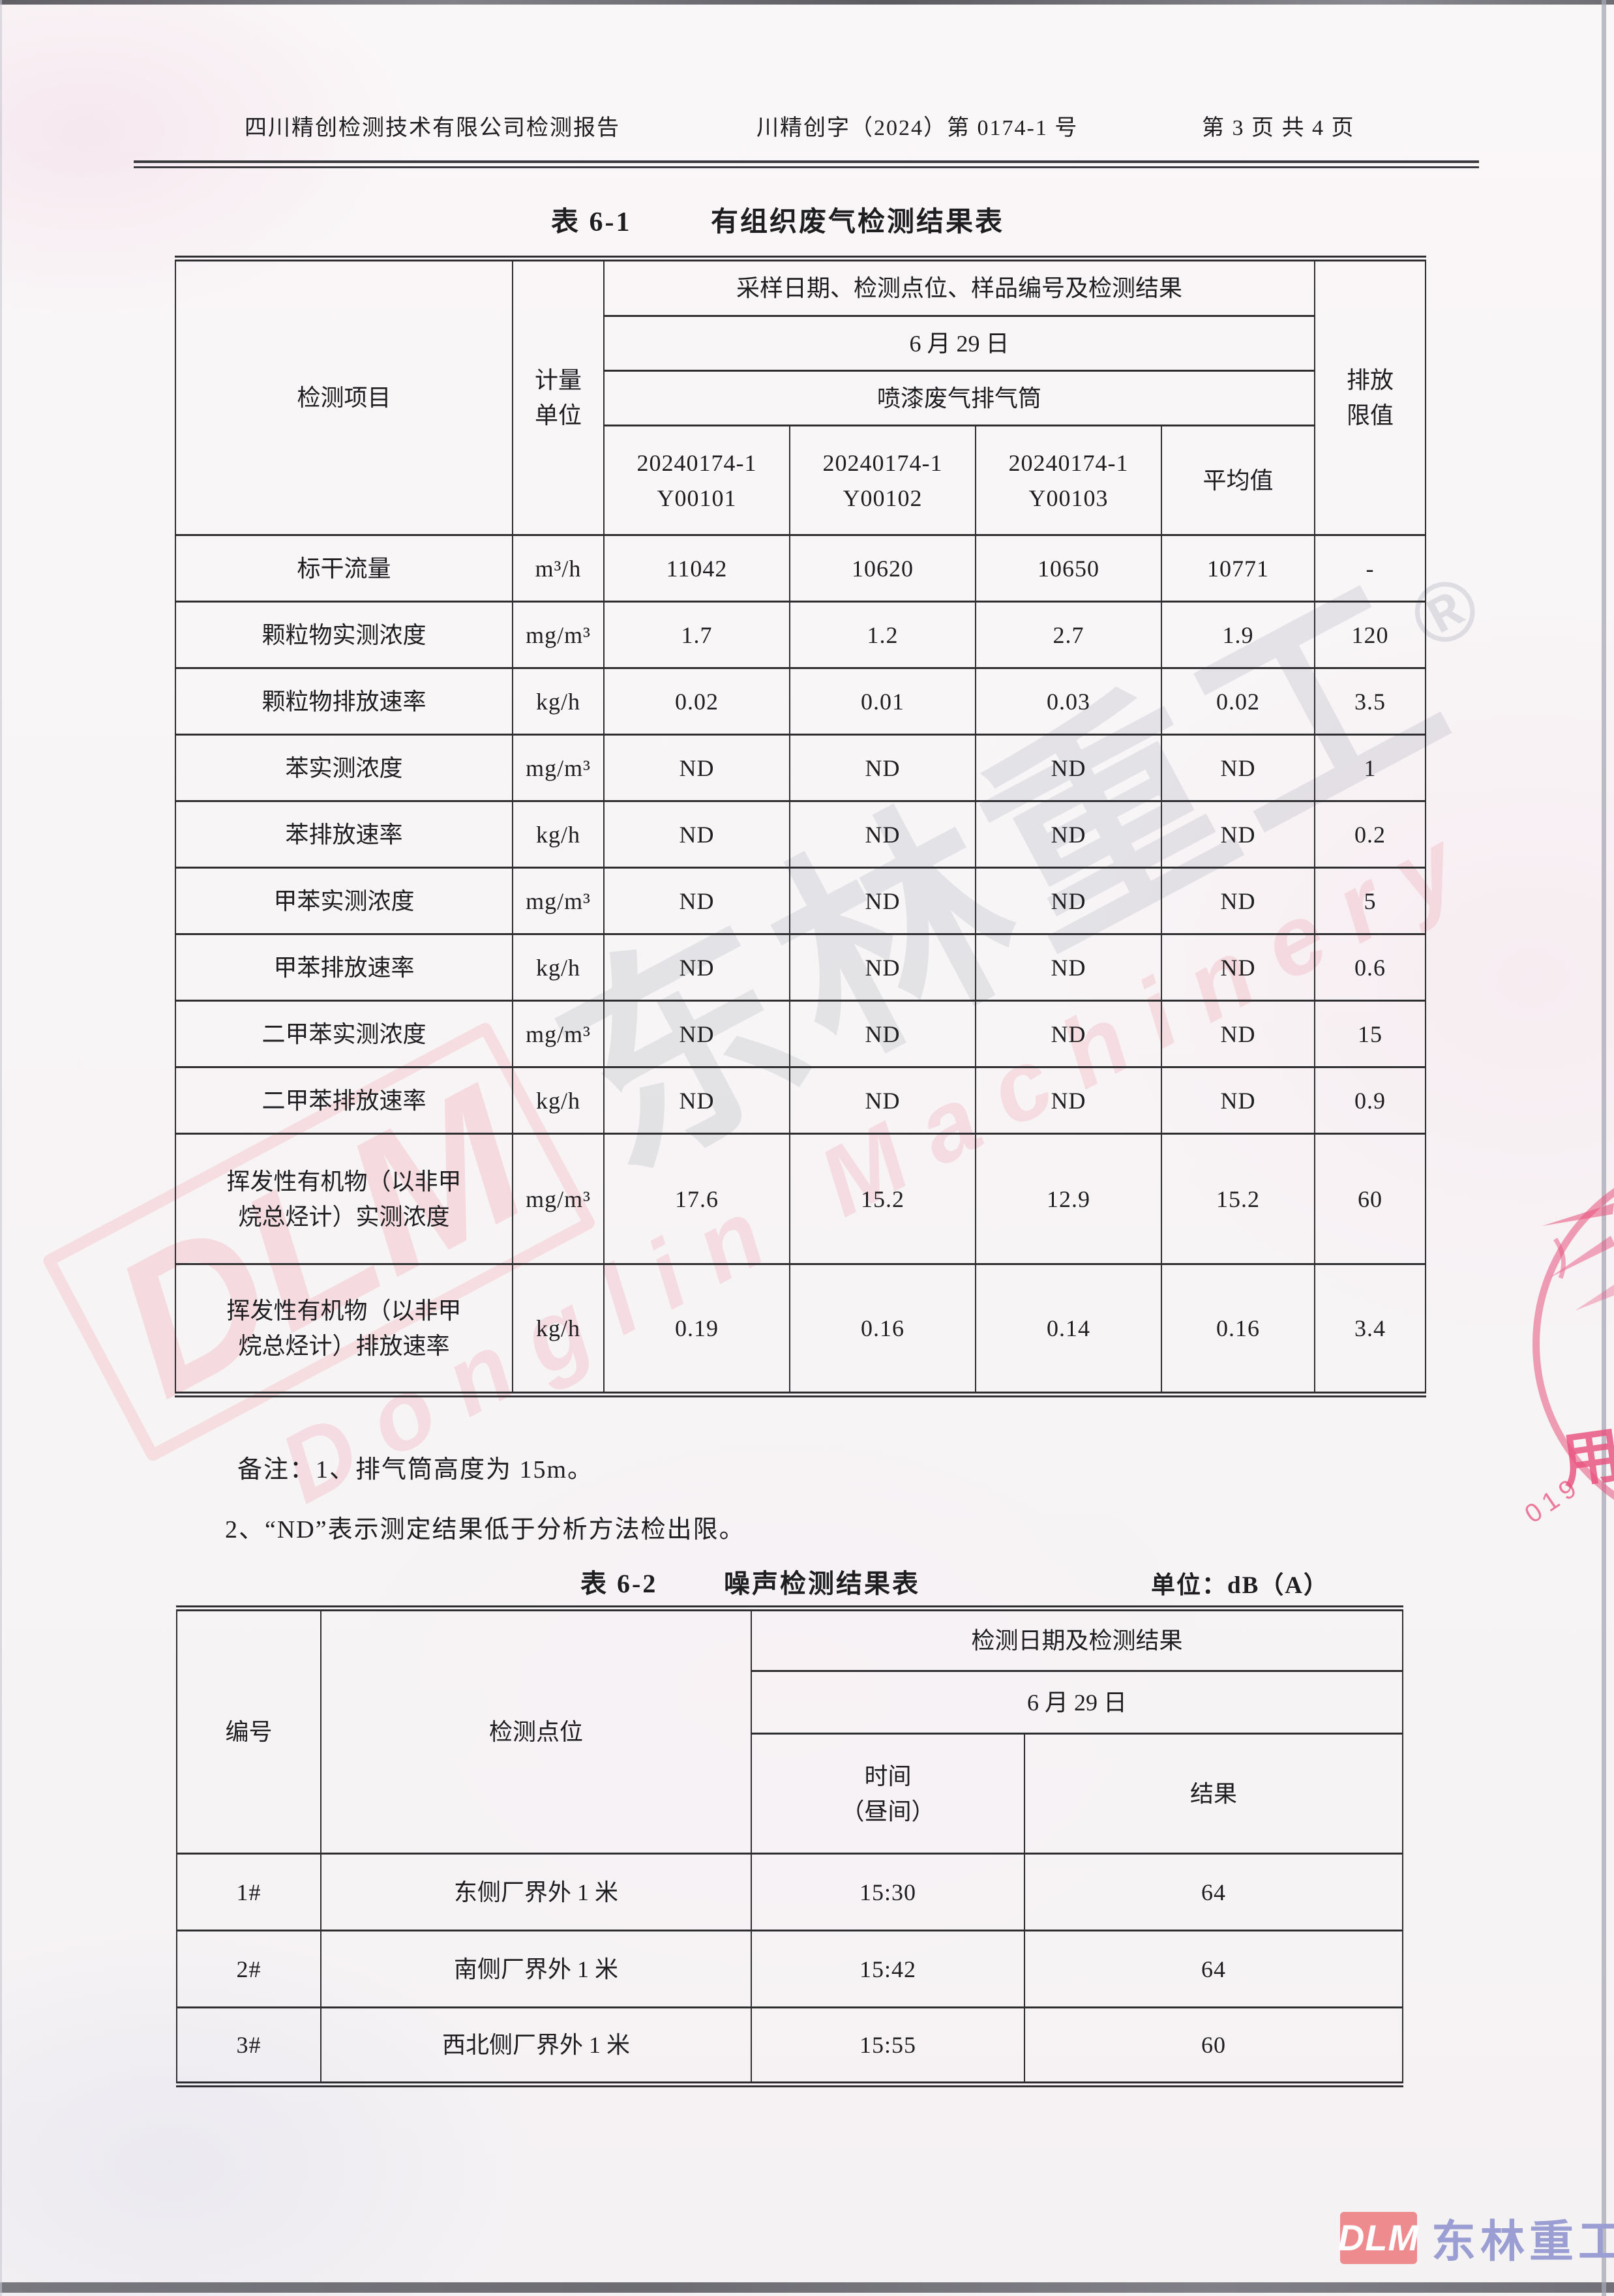 The image size is (1614, 2296). What do you see at coordinates (1068, 1329) in the screenshot?
I see `table-cell: 0.14` at bounding box center [1068, 1329].